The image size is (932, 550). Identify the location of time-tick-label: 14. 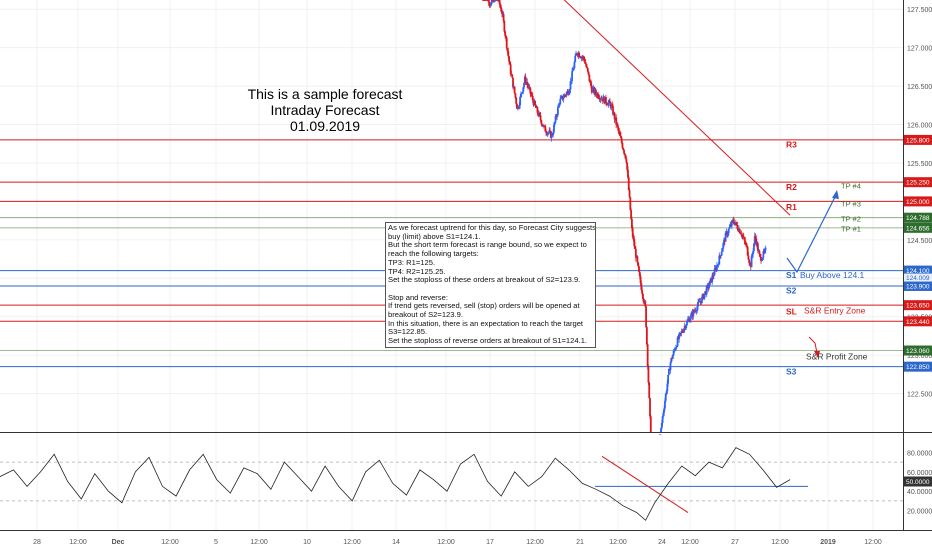
(396, 542).